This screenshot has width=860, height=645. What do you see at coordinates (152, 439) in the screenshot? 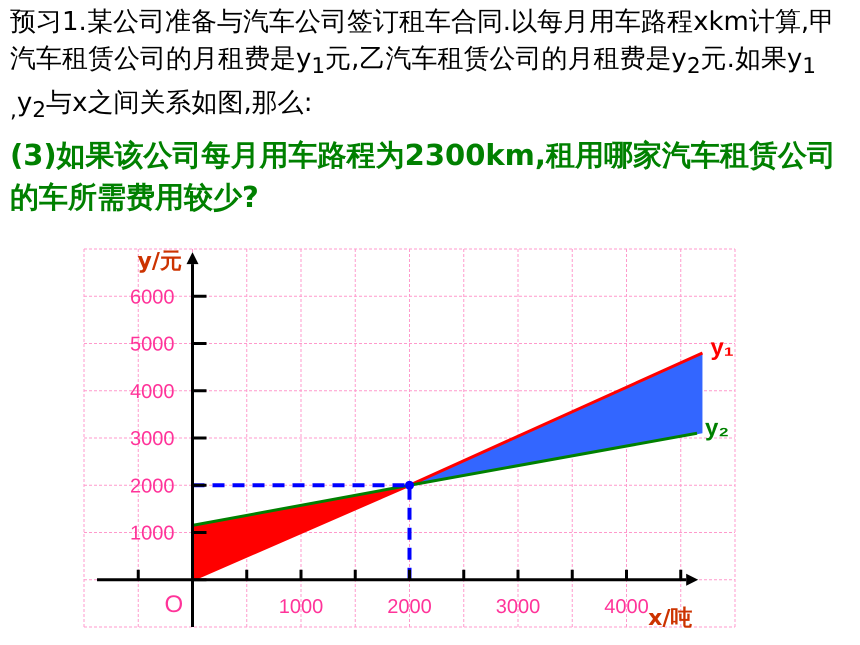
I see `y-tick-label: 3000` at bounding box center [152, 439].